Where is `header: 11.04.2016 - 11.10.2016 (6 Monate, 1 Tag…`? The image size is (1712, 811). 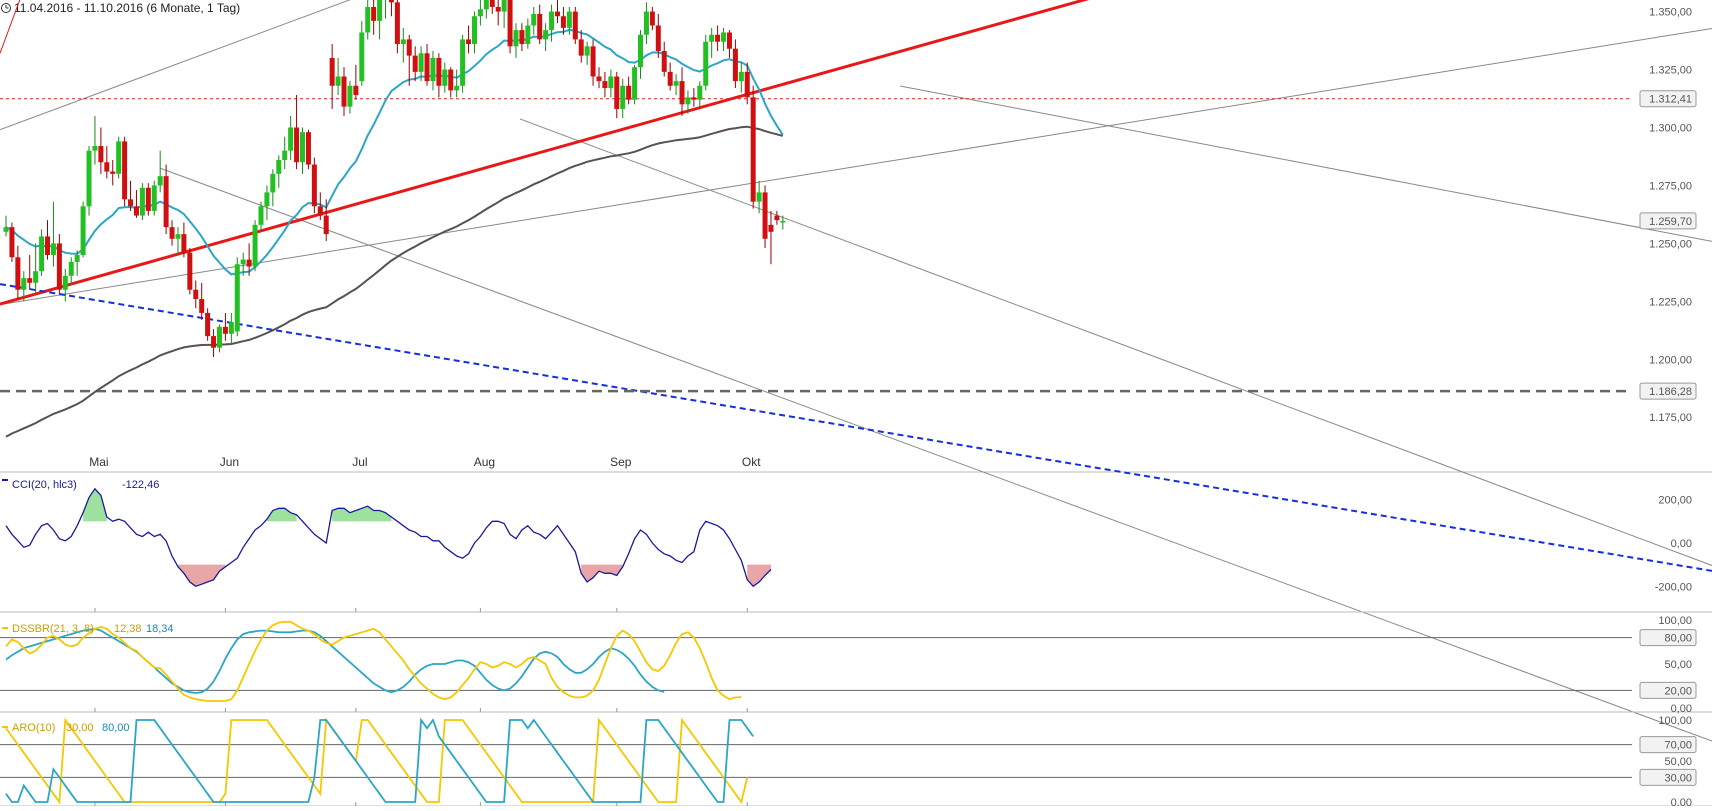 header: 11.04.2016 - 11.10.2016 (6 Monate, 1 Tag… is located at coordinates (120, 8).